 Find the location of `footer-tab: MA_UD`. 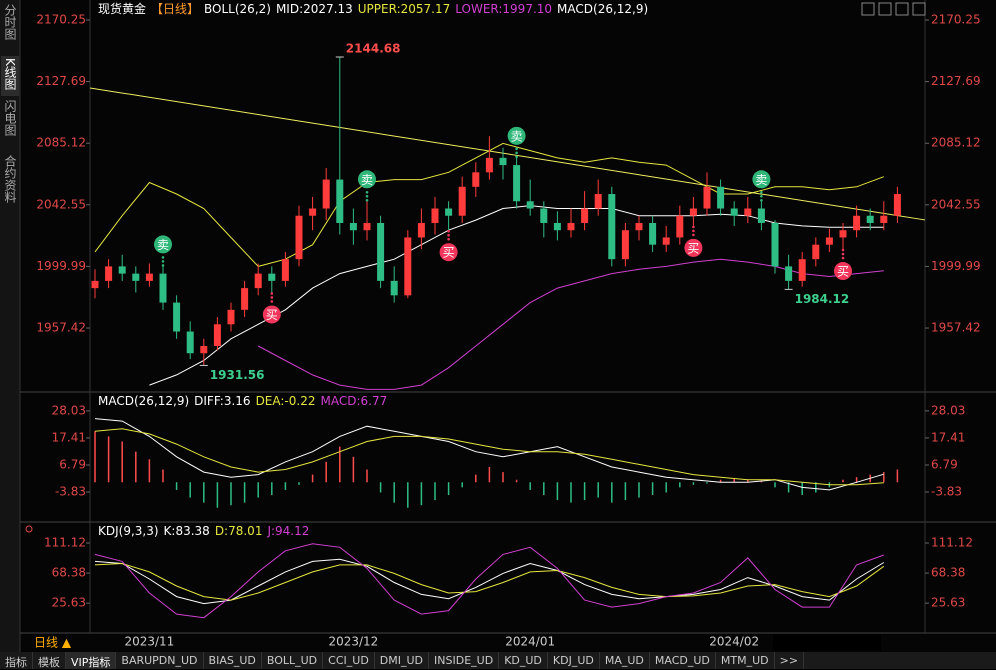

footer-tab: MA_UD is located at coordinates (625, 660).